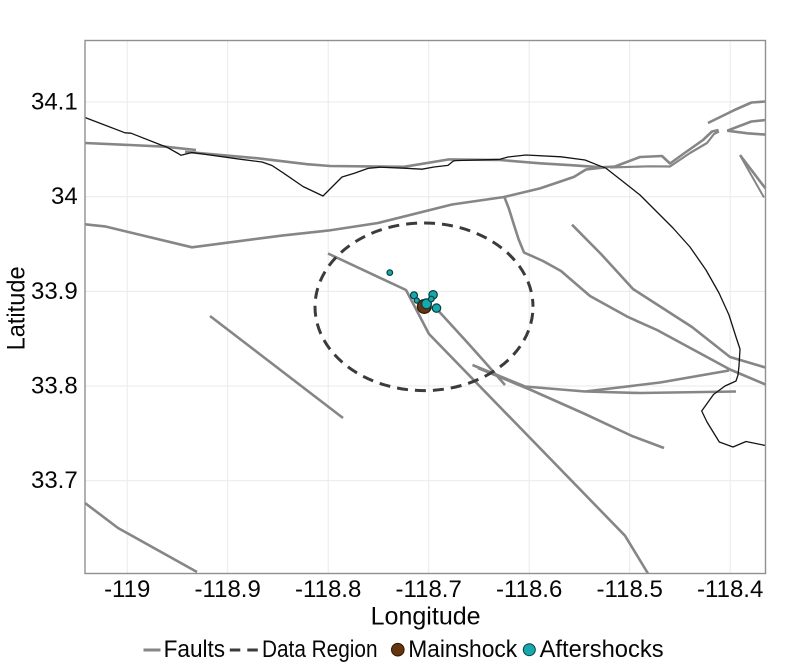  Describe the element at coordinates (64, 196) in the screenshot. I see `svg-text: 34` at that location.